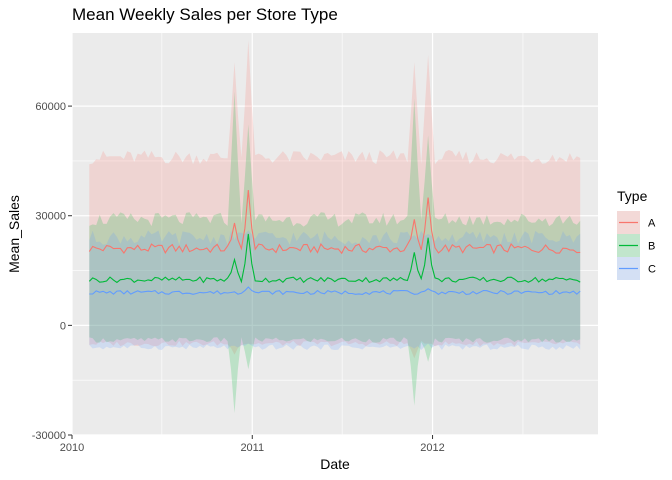 This screenshot has width=672, height=480. I want to click on y-tick-label: -30000, so click(49, 436).